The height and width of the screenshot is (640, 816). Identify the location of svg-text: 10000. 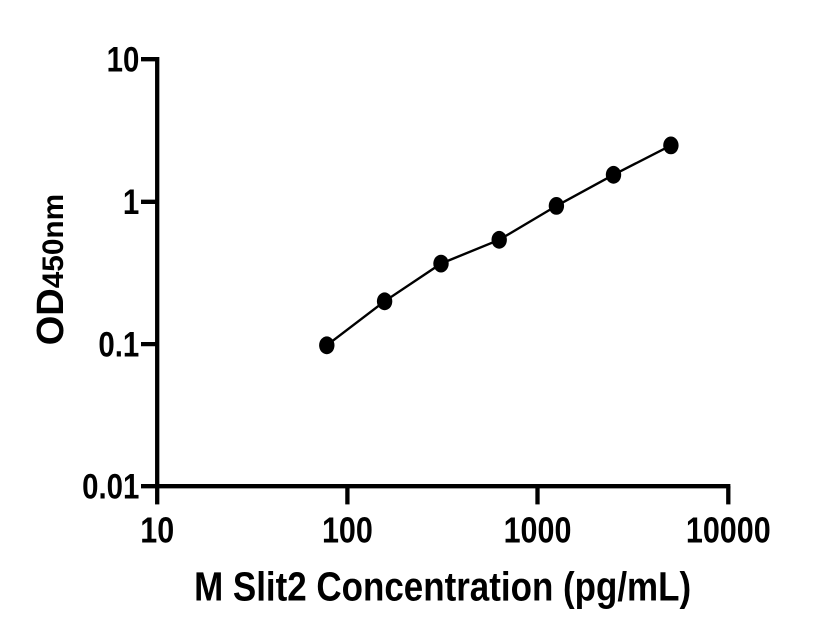
(728, 529).